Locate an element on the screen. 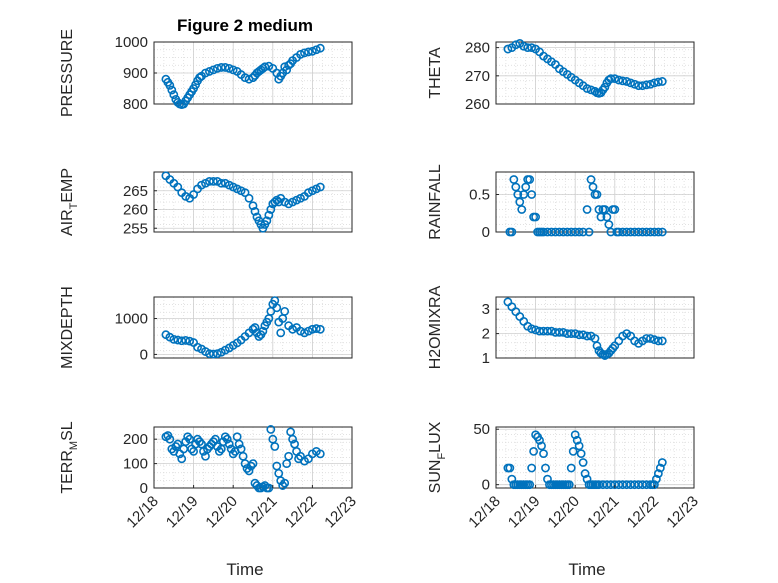  panel-h2omixra: 1 2 3 H2OMIXRA is located at coordinates (561, 327).